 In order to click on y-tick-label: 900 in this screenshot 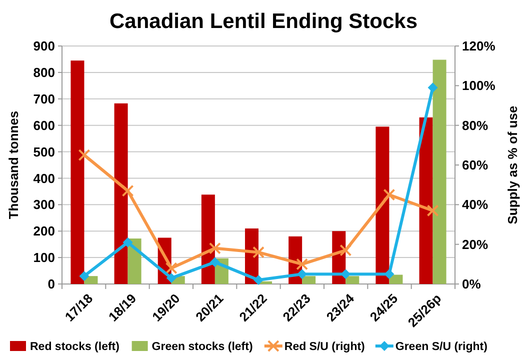, I will do `click(44, 46)`.